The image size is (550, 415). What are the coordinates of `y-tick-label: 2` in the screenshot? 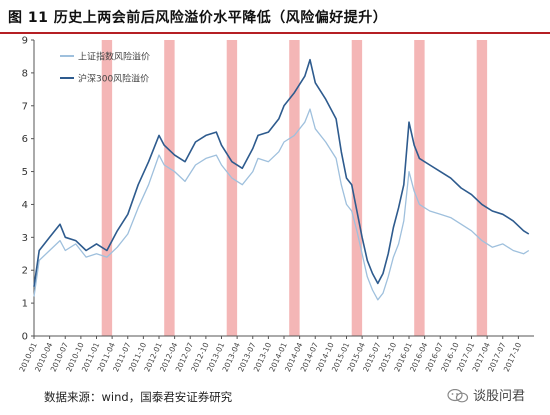 It's located at (25, 271).